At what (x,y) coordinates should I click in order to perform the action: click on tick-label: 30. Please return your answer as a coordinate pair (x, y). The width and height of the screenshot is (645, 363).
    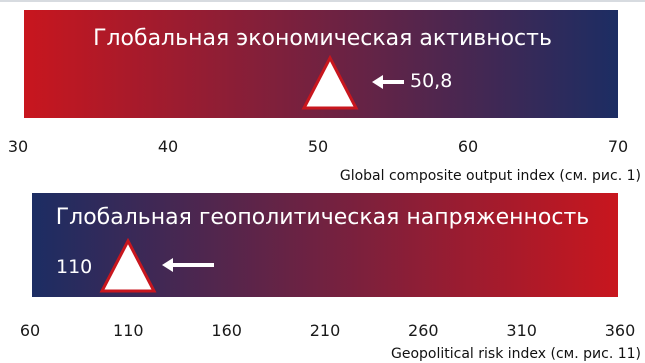
    Looking at the image, I should click on (18, 146).